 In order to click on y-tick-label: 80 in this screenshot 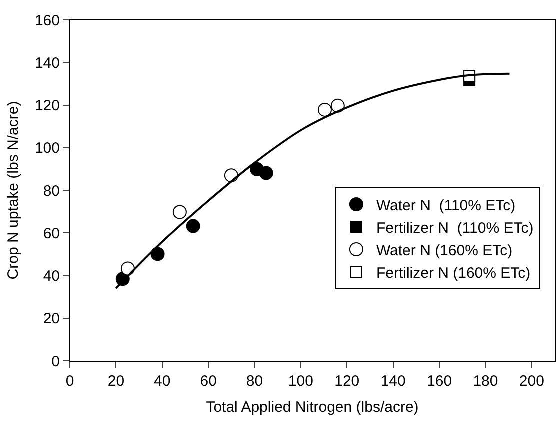, I will do `click(51, 191)`.